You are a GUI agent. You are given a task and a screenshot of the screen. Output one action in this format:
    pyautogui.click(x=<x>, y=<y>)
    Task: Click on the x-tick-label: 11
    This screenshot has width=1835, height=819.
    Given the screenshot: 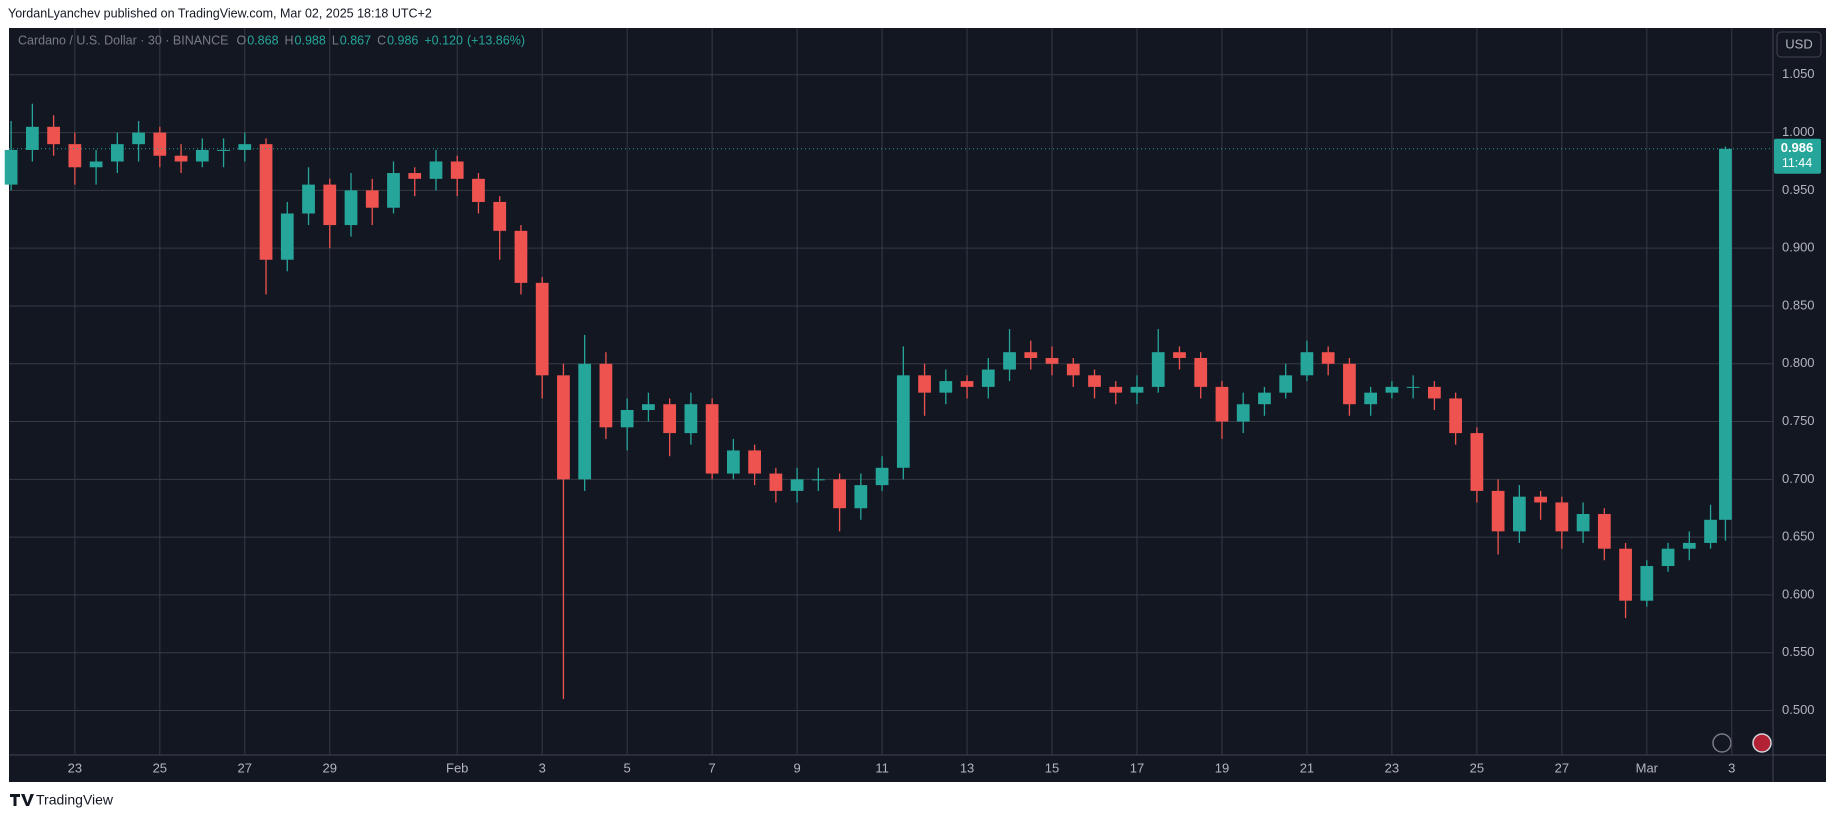 What is the action you would take?
    pyautogui.click(x=882, y=767)
    